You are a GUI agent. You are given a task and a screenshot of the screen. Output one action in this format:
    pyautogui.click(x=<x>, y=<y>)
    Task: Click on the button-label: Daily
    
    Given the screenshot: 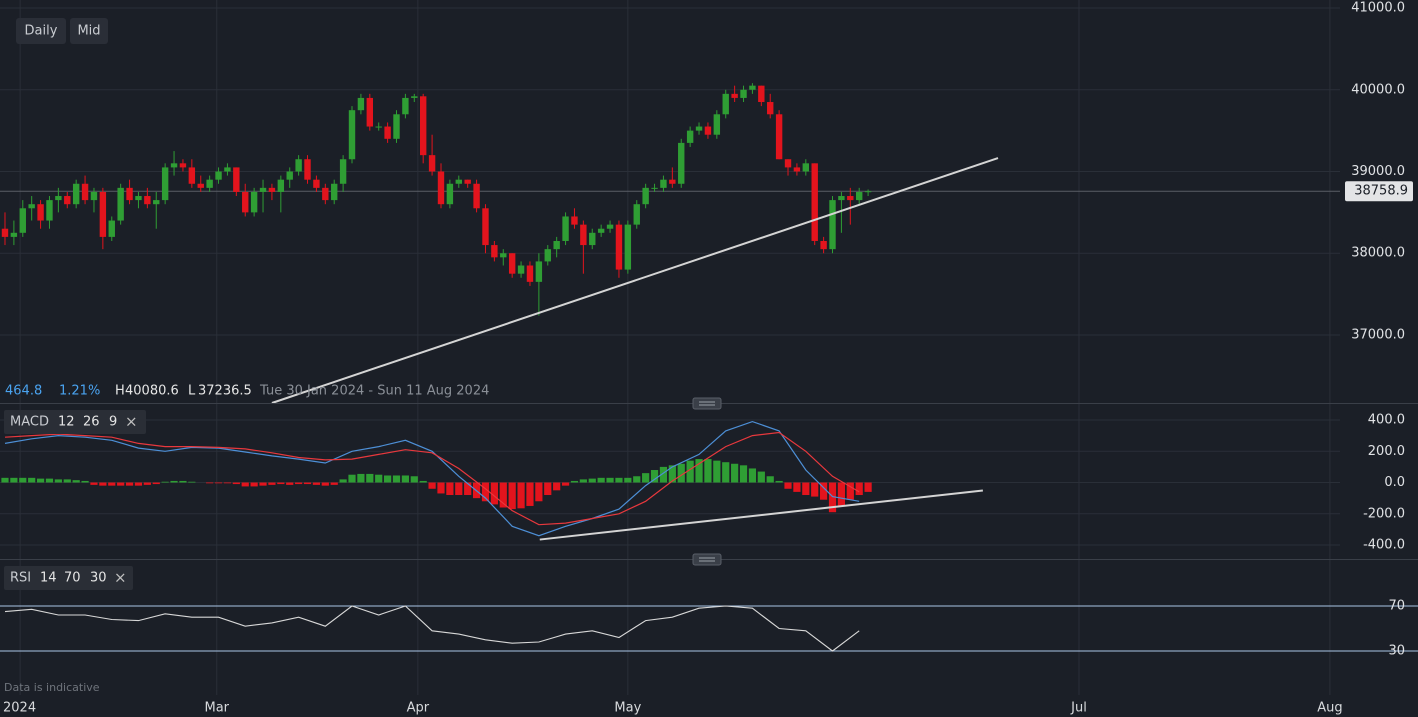 What is the action you would take?
    pyautogui.click(x=41, y=31)
    